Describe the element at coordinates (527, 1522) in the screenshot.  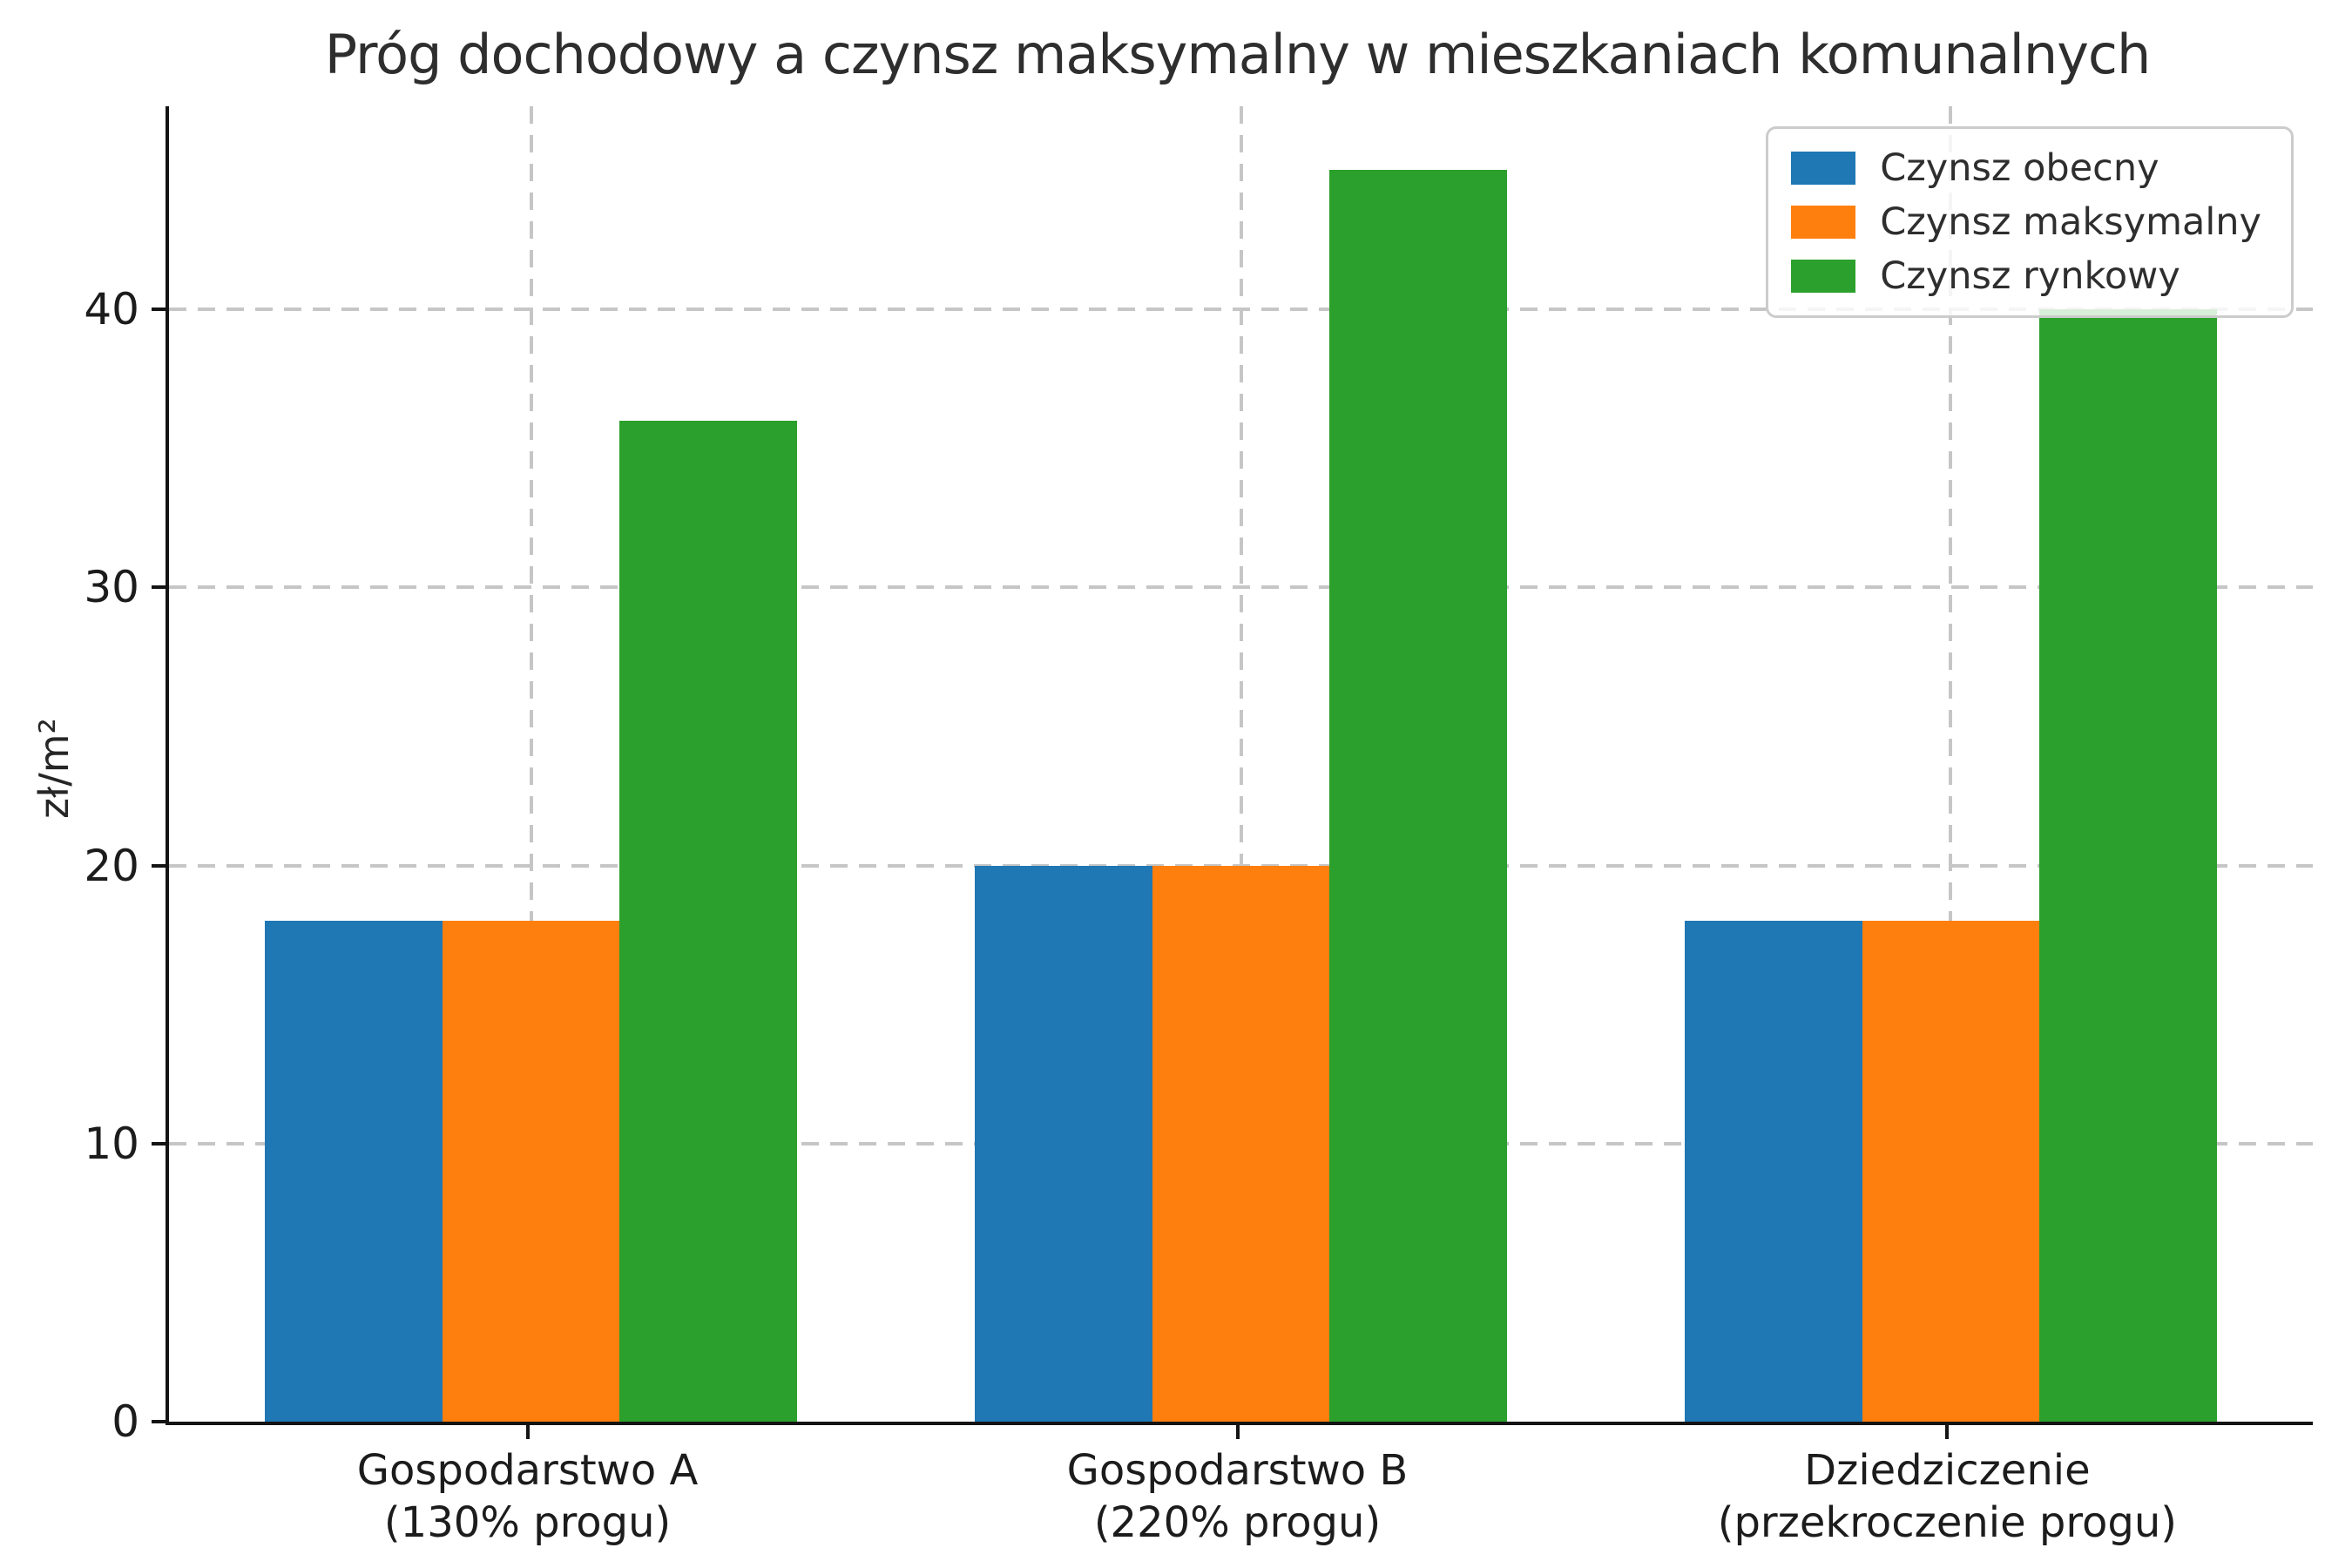
I see `x-tick-label-line2: (130% progu)` at that location.